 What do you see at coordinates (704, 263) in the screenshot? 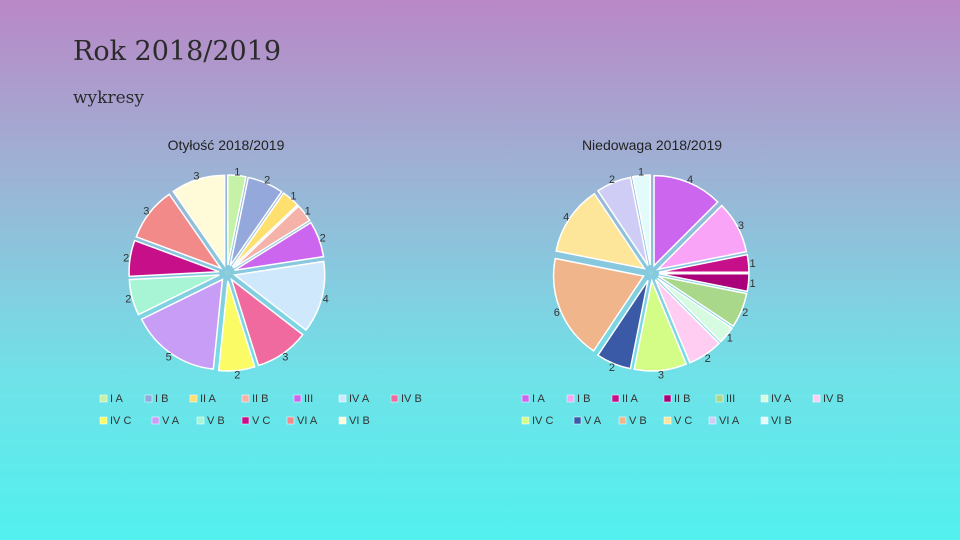
I see `niedowaga-slice-ii-a` at bounding box center [704, 263].